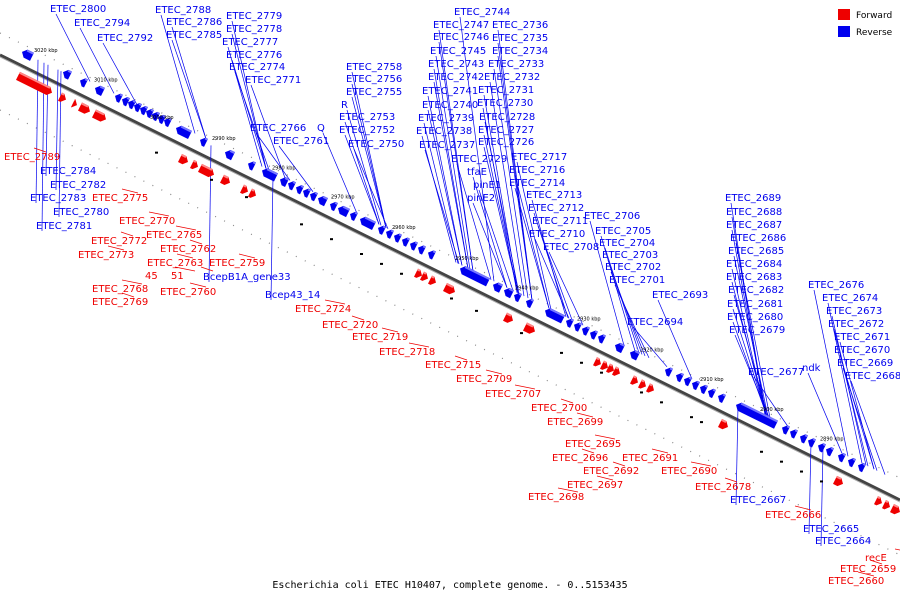  What do you see at coordinates (580, 458) in the screenshot?
I see `forward-gene-label: ETEC_2696` at bounding box center [580, 458].